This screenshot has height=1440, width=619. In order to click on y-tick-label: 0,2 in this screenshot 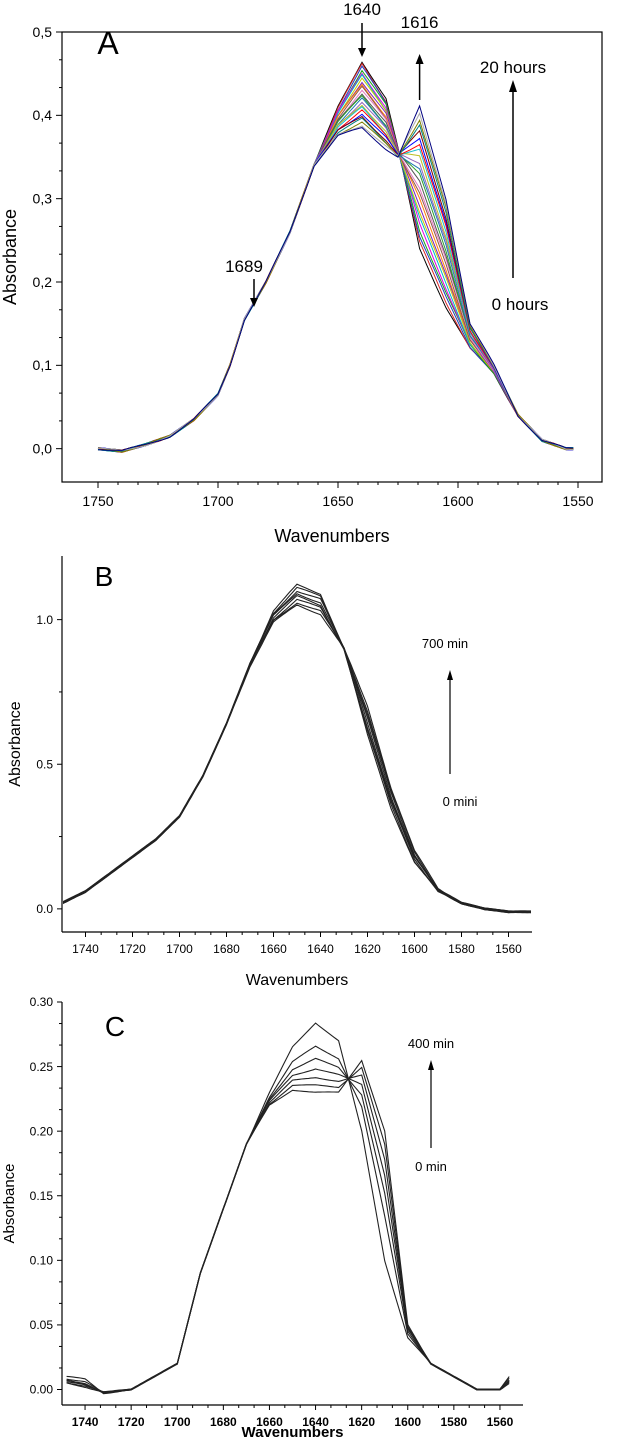, I will do `click(43, 282)`.